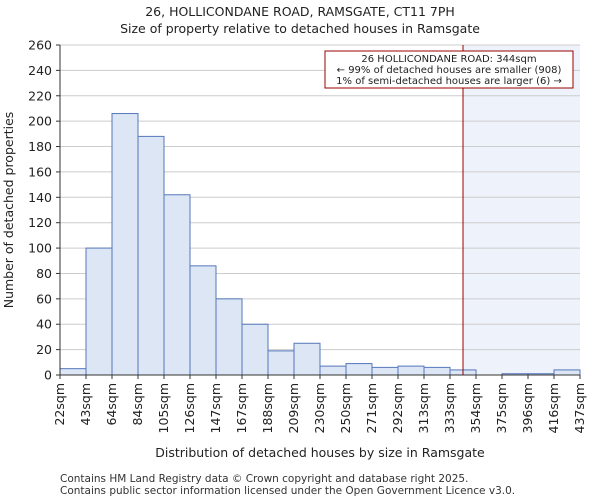  I want to click on y-tick-label: 200, so click(40, 121).